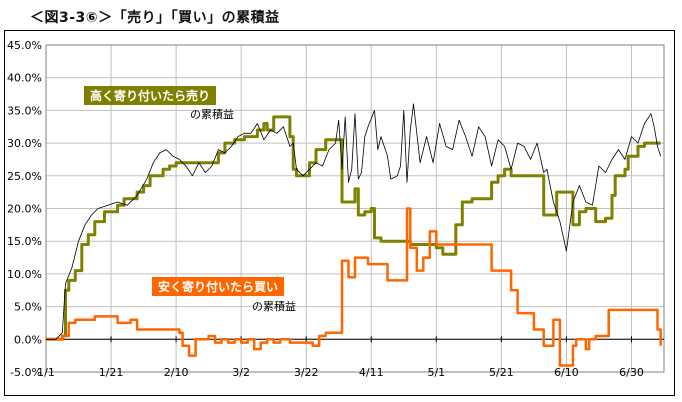 The height and width of the screenshot is (402, 682). Describe the element at coordinates (566, 372) in the screenshot. I see `x-tick-label: 6/10` at that location.